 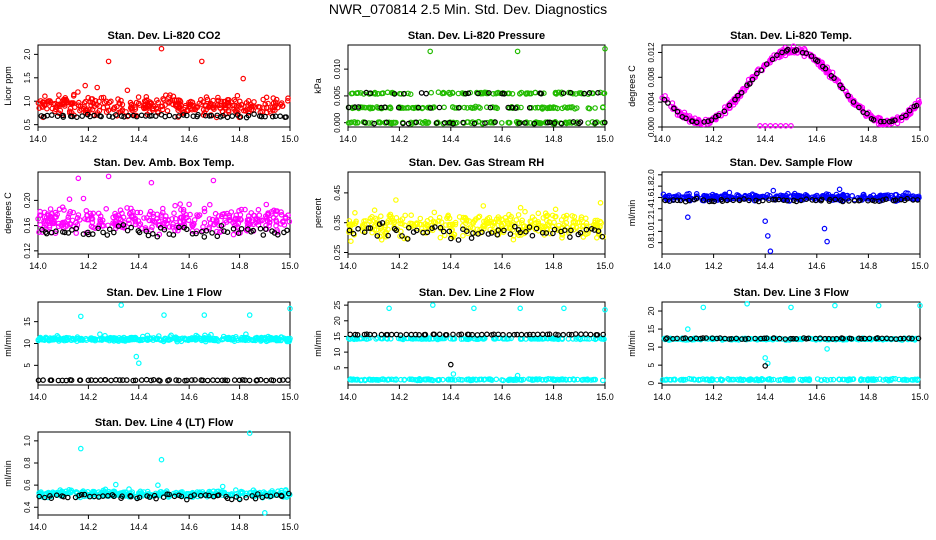 What do you see at coordinates (791, 200) in the screenshot?
I see `series-reference` at bounding box center [791, 200].